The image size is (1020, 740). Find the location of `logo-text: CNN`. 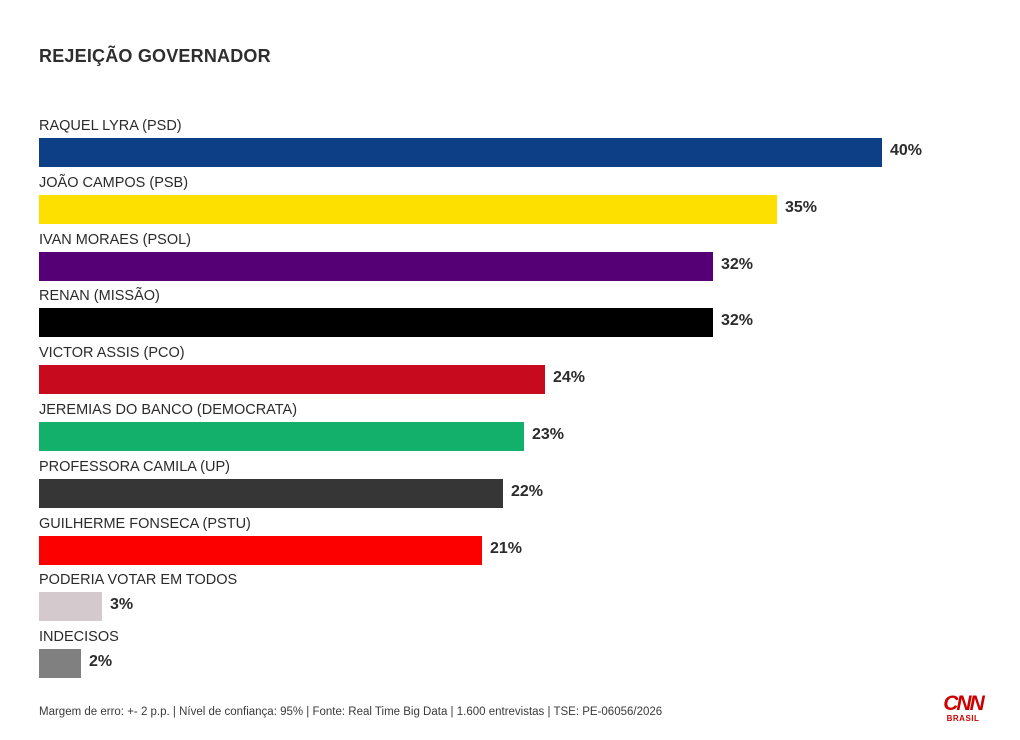

logo-text: CNN is located at coordinates (964, 703).